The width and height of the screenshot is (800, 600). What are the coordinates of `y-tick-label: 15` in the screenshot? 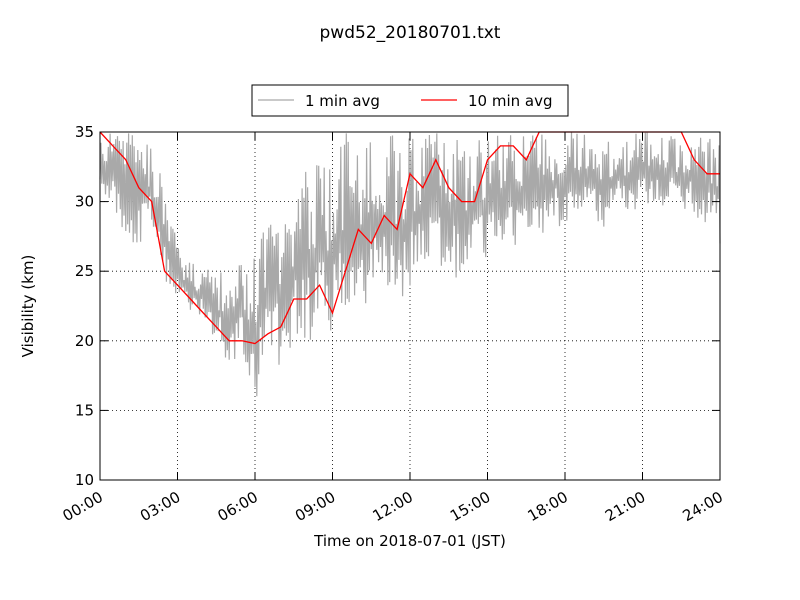 It's located at (84, 410).